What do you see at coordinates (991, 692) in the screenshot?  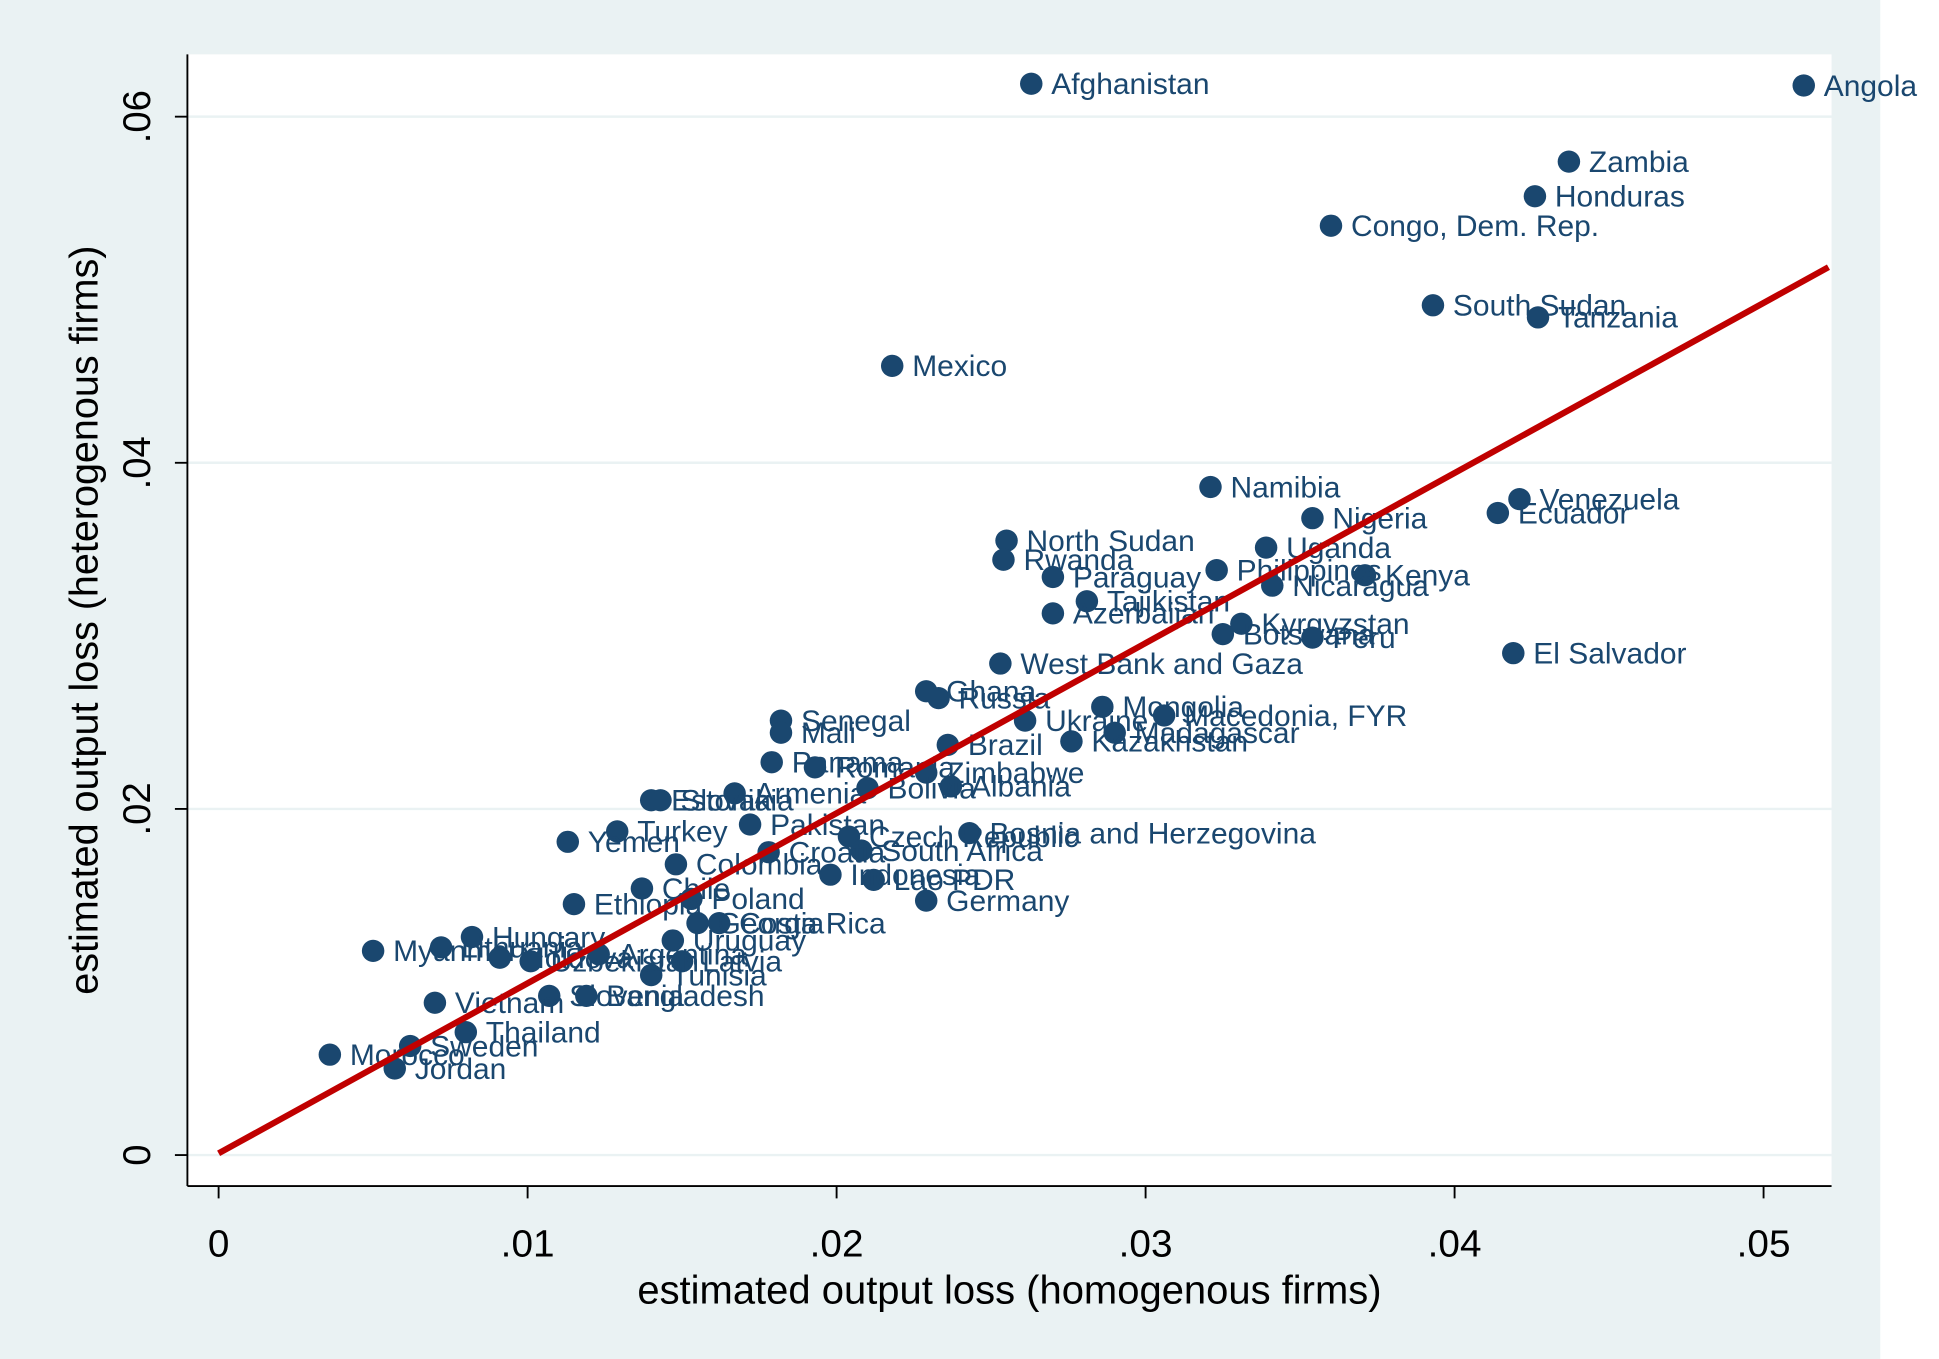 I see `point-label: Ghana` at bounding box center [991, 692].